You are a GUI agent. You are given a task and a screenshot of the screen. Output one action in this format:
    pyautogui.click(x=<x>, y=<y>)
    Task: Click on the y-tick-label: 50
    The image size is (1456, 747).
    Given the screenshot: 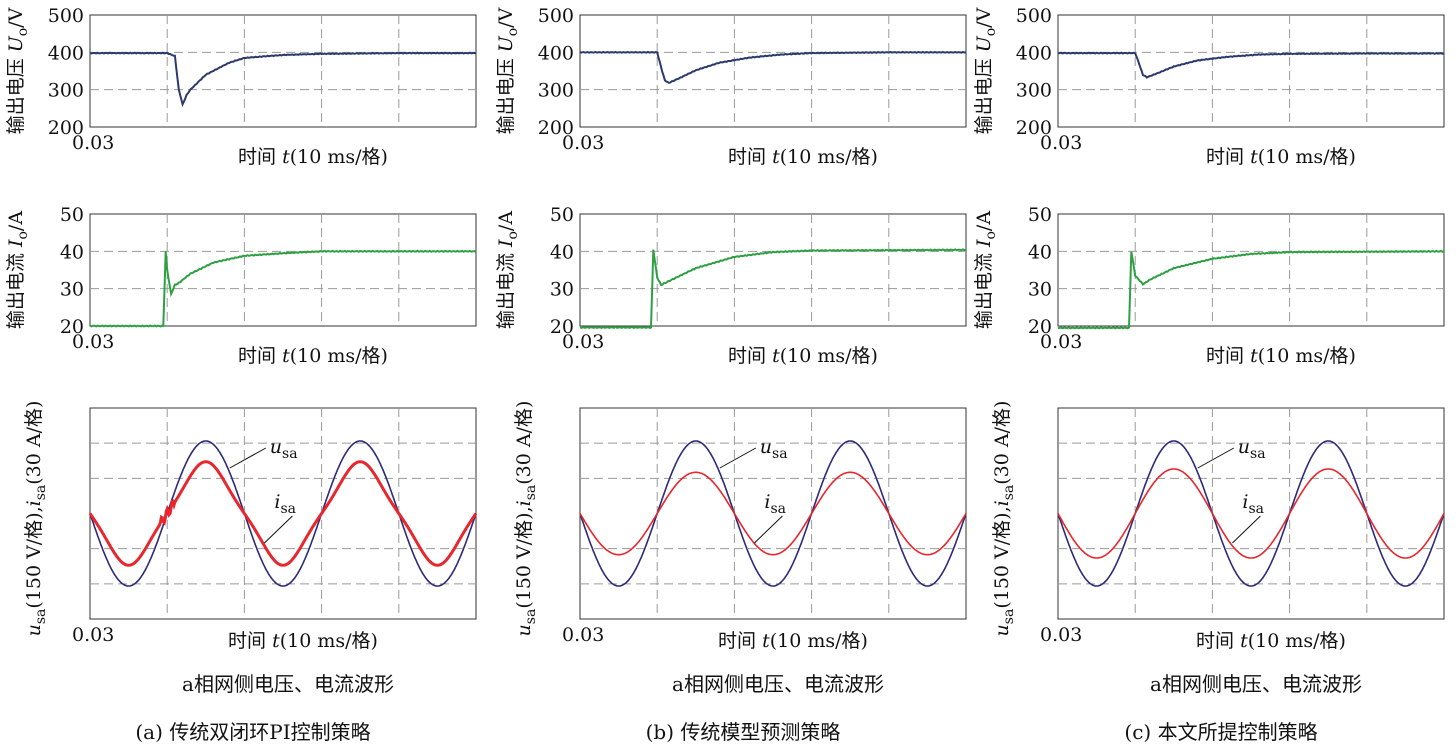 What is the action you would take?
    pyautogui.click(x=72, y=215)
    